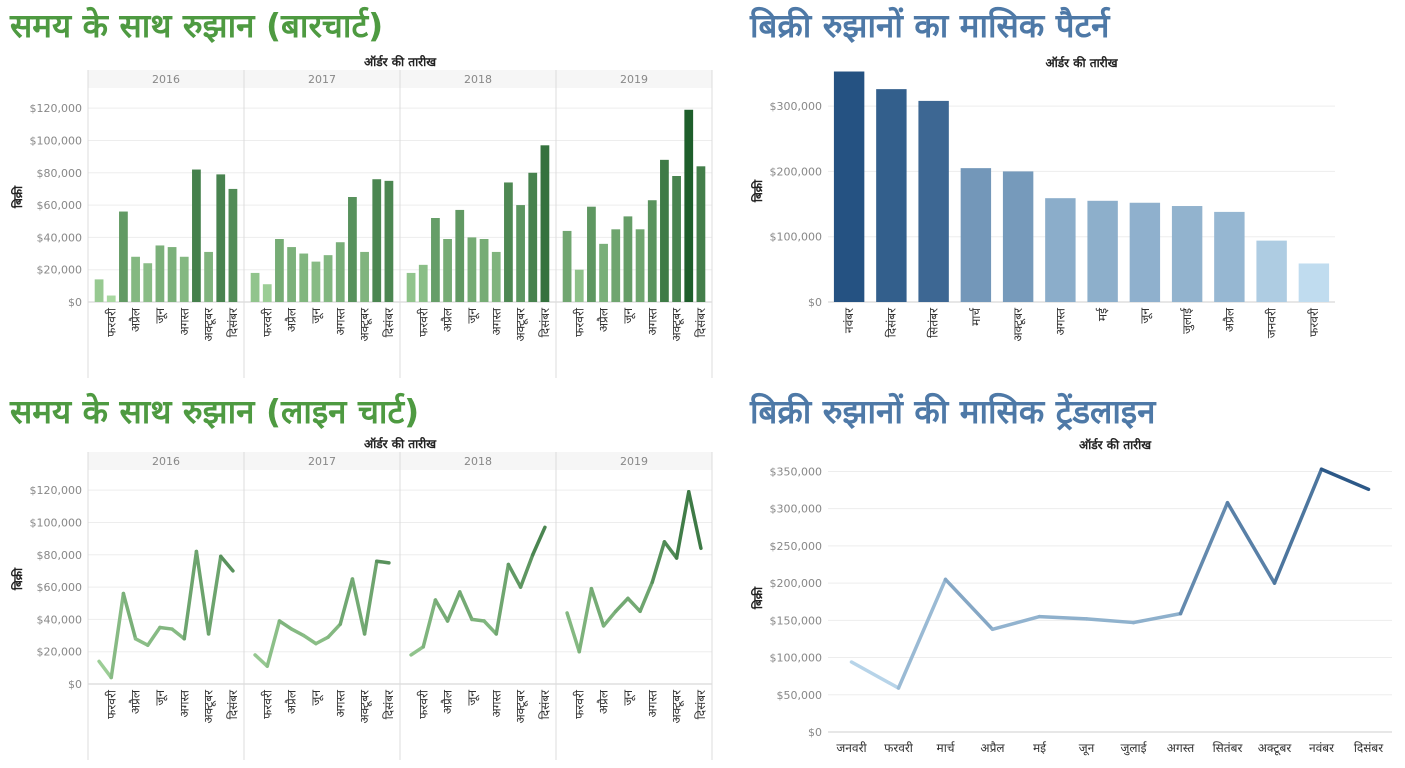  Describe the element at coordinates (60, 555) in the screenshot. I see `y-tick-label: $80,000` at that location.